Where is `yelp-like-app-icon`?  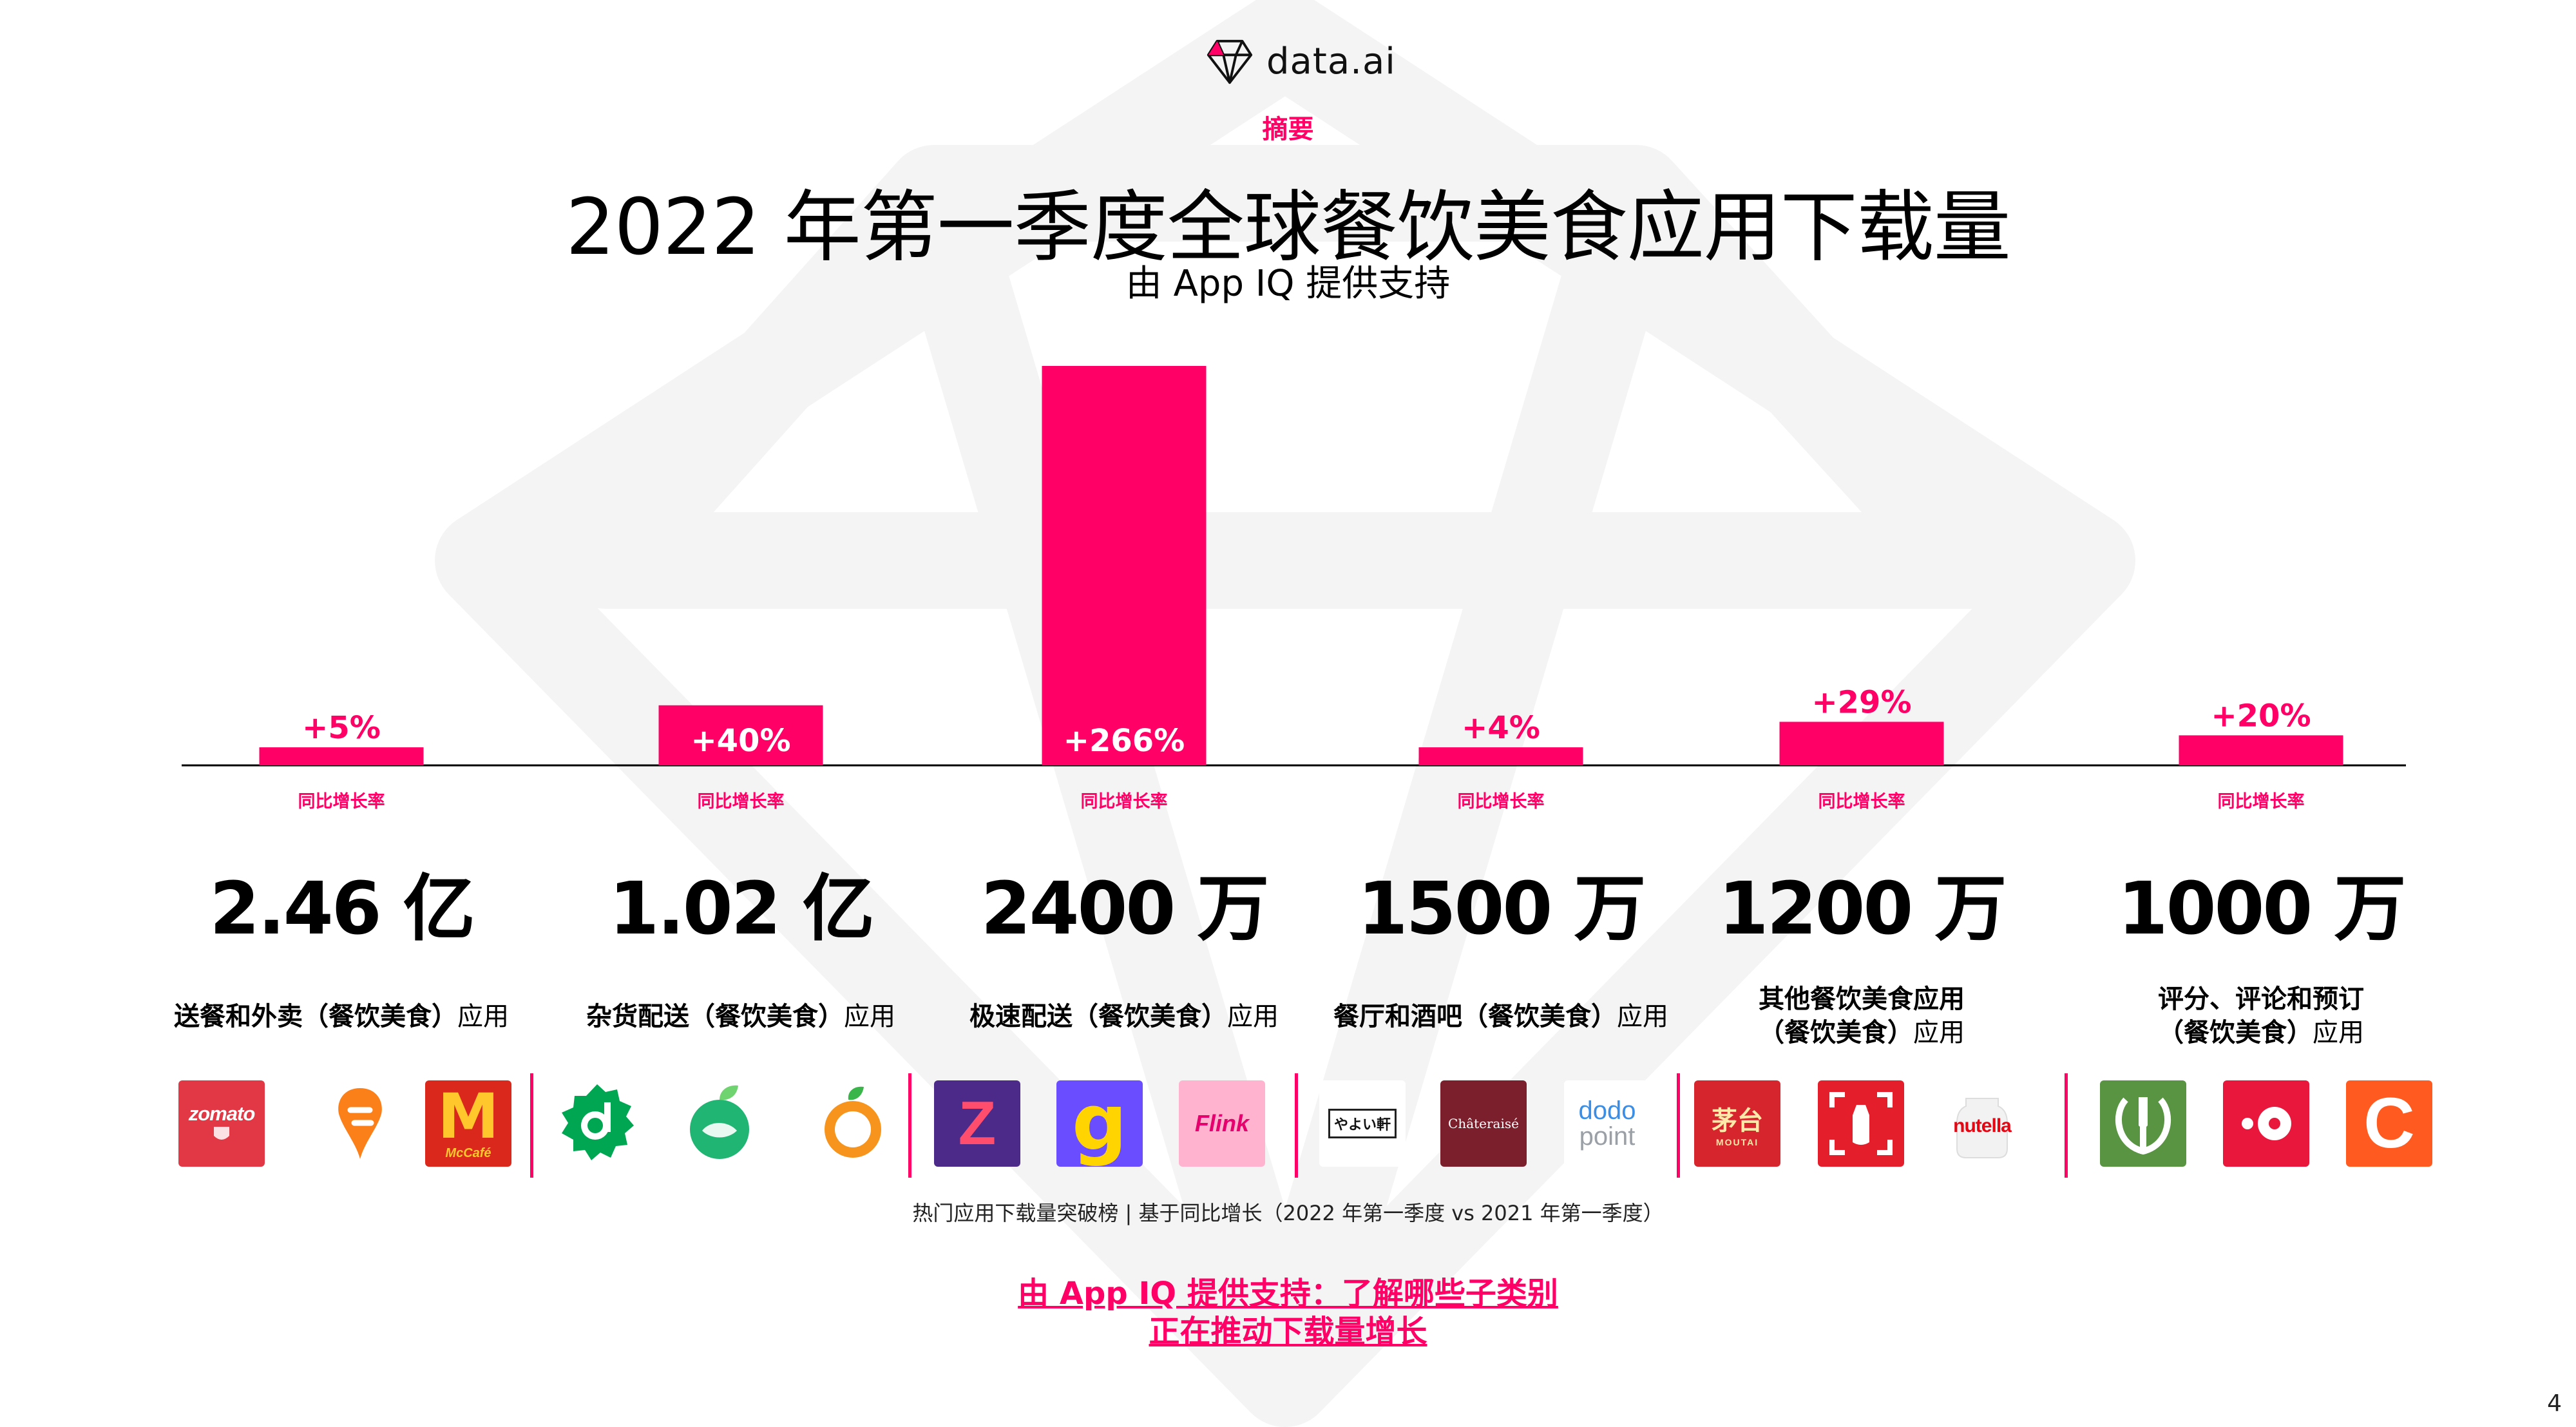
yelp-like-app-icon is located at coordinates (2266, 1123).